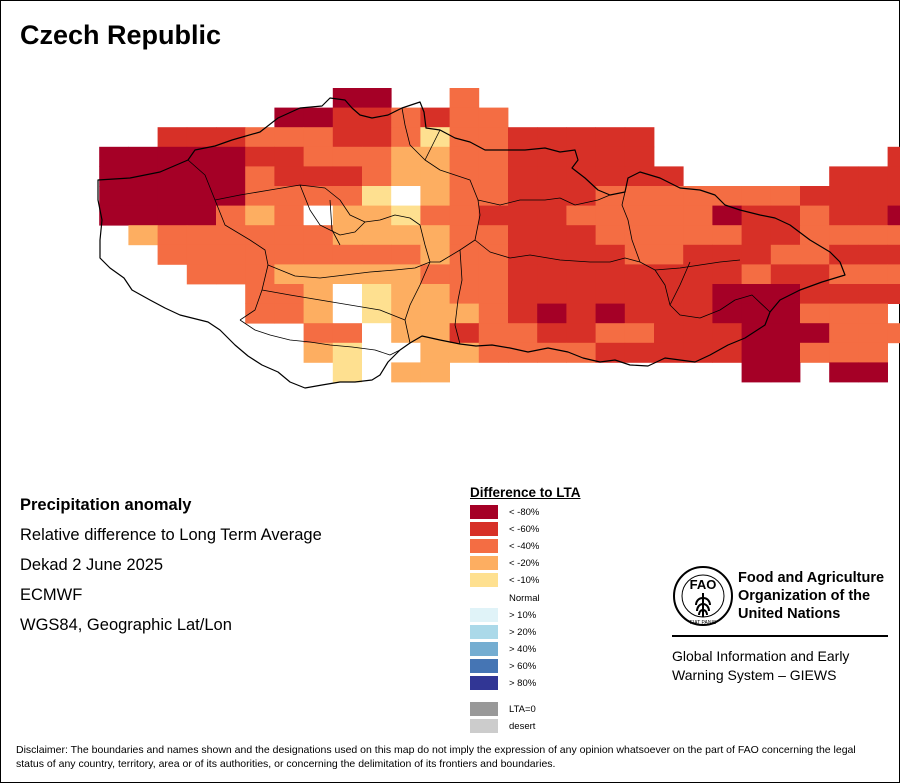  Describe the element at coordinates (503, 709) in the screenshot. I see `legend-item: LTA=0` at that location.